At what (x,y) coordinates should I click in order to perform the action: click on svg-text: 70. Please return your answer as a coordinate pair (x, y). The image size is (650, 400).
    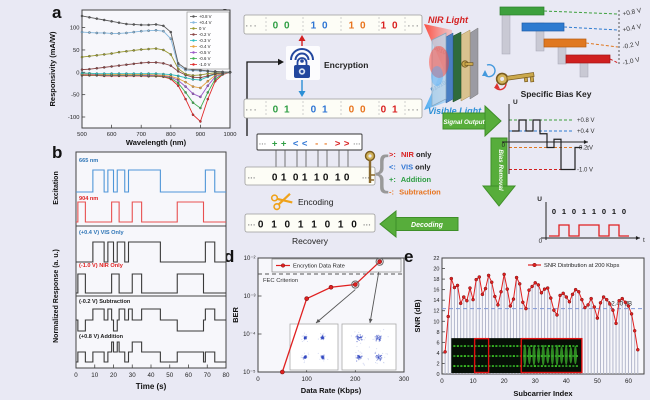
    Looking at the image, I should click on (207, 375).